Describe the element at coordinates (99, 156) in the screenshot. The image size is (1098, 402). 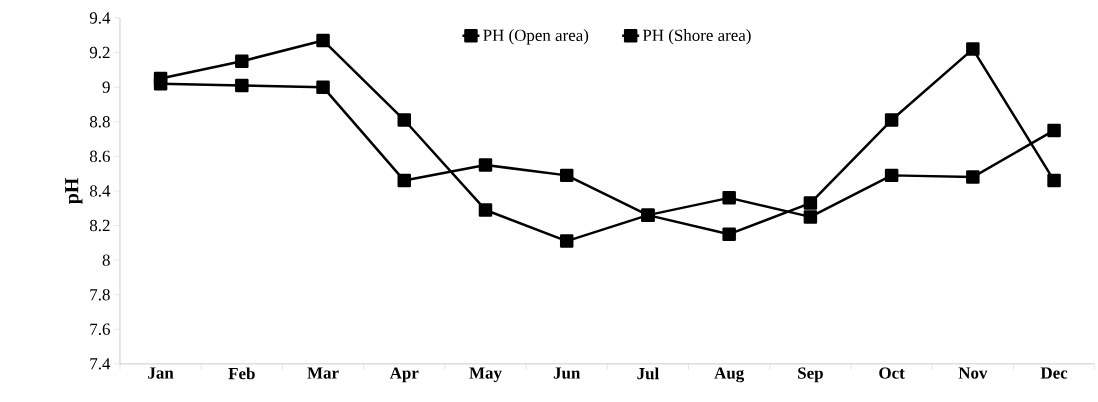
I see `y-tick-label: 8.6` at that location.